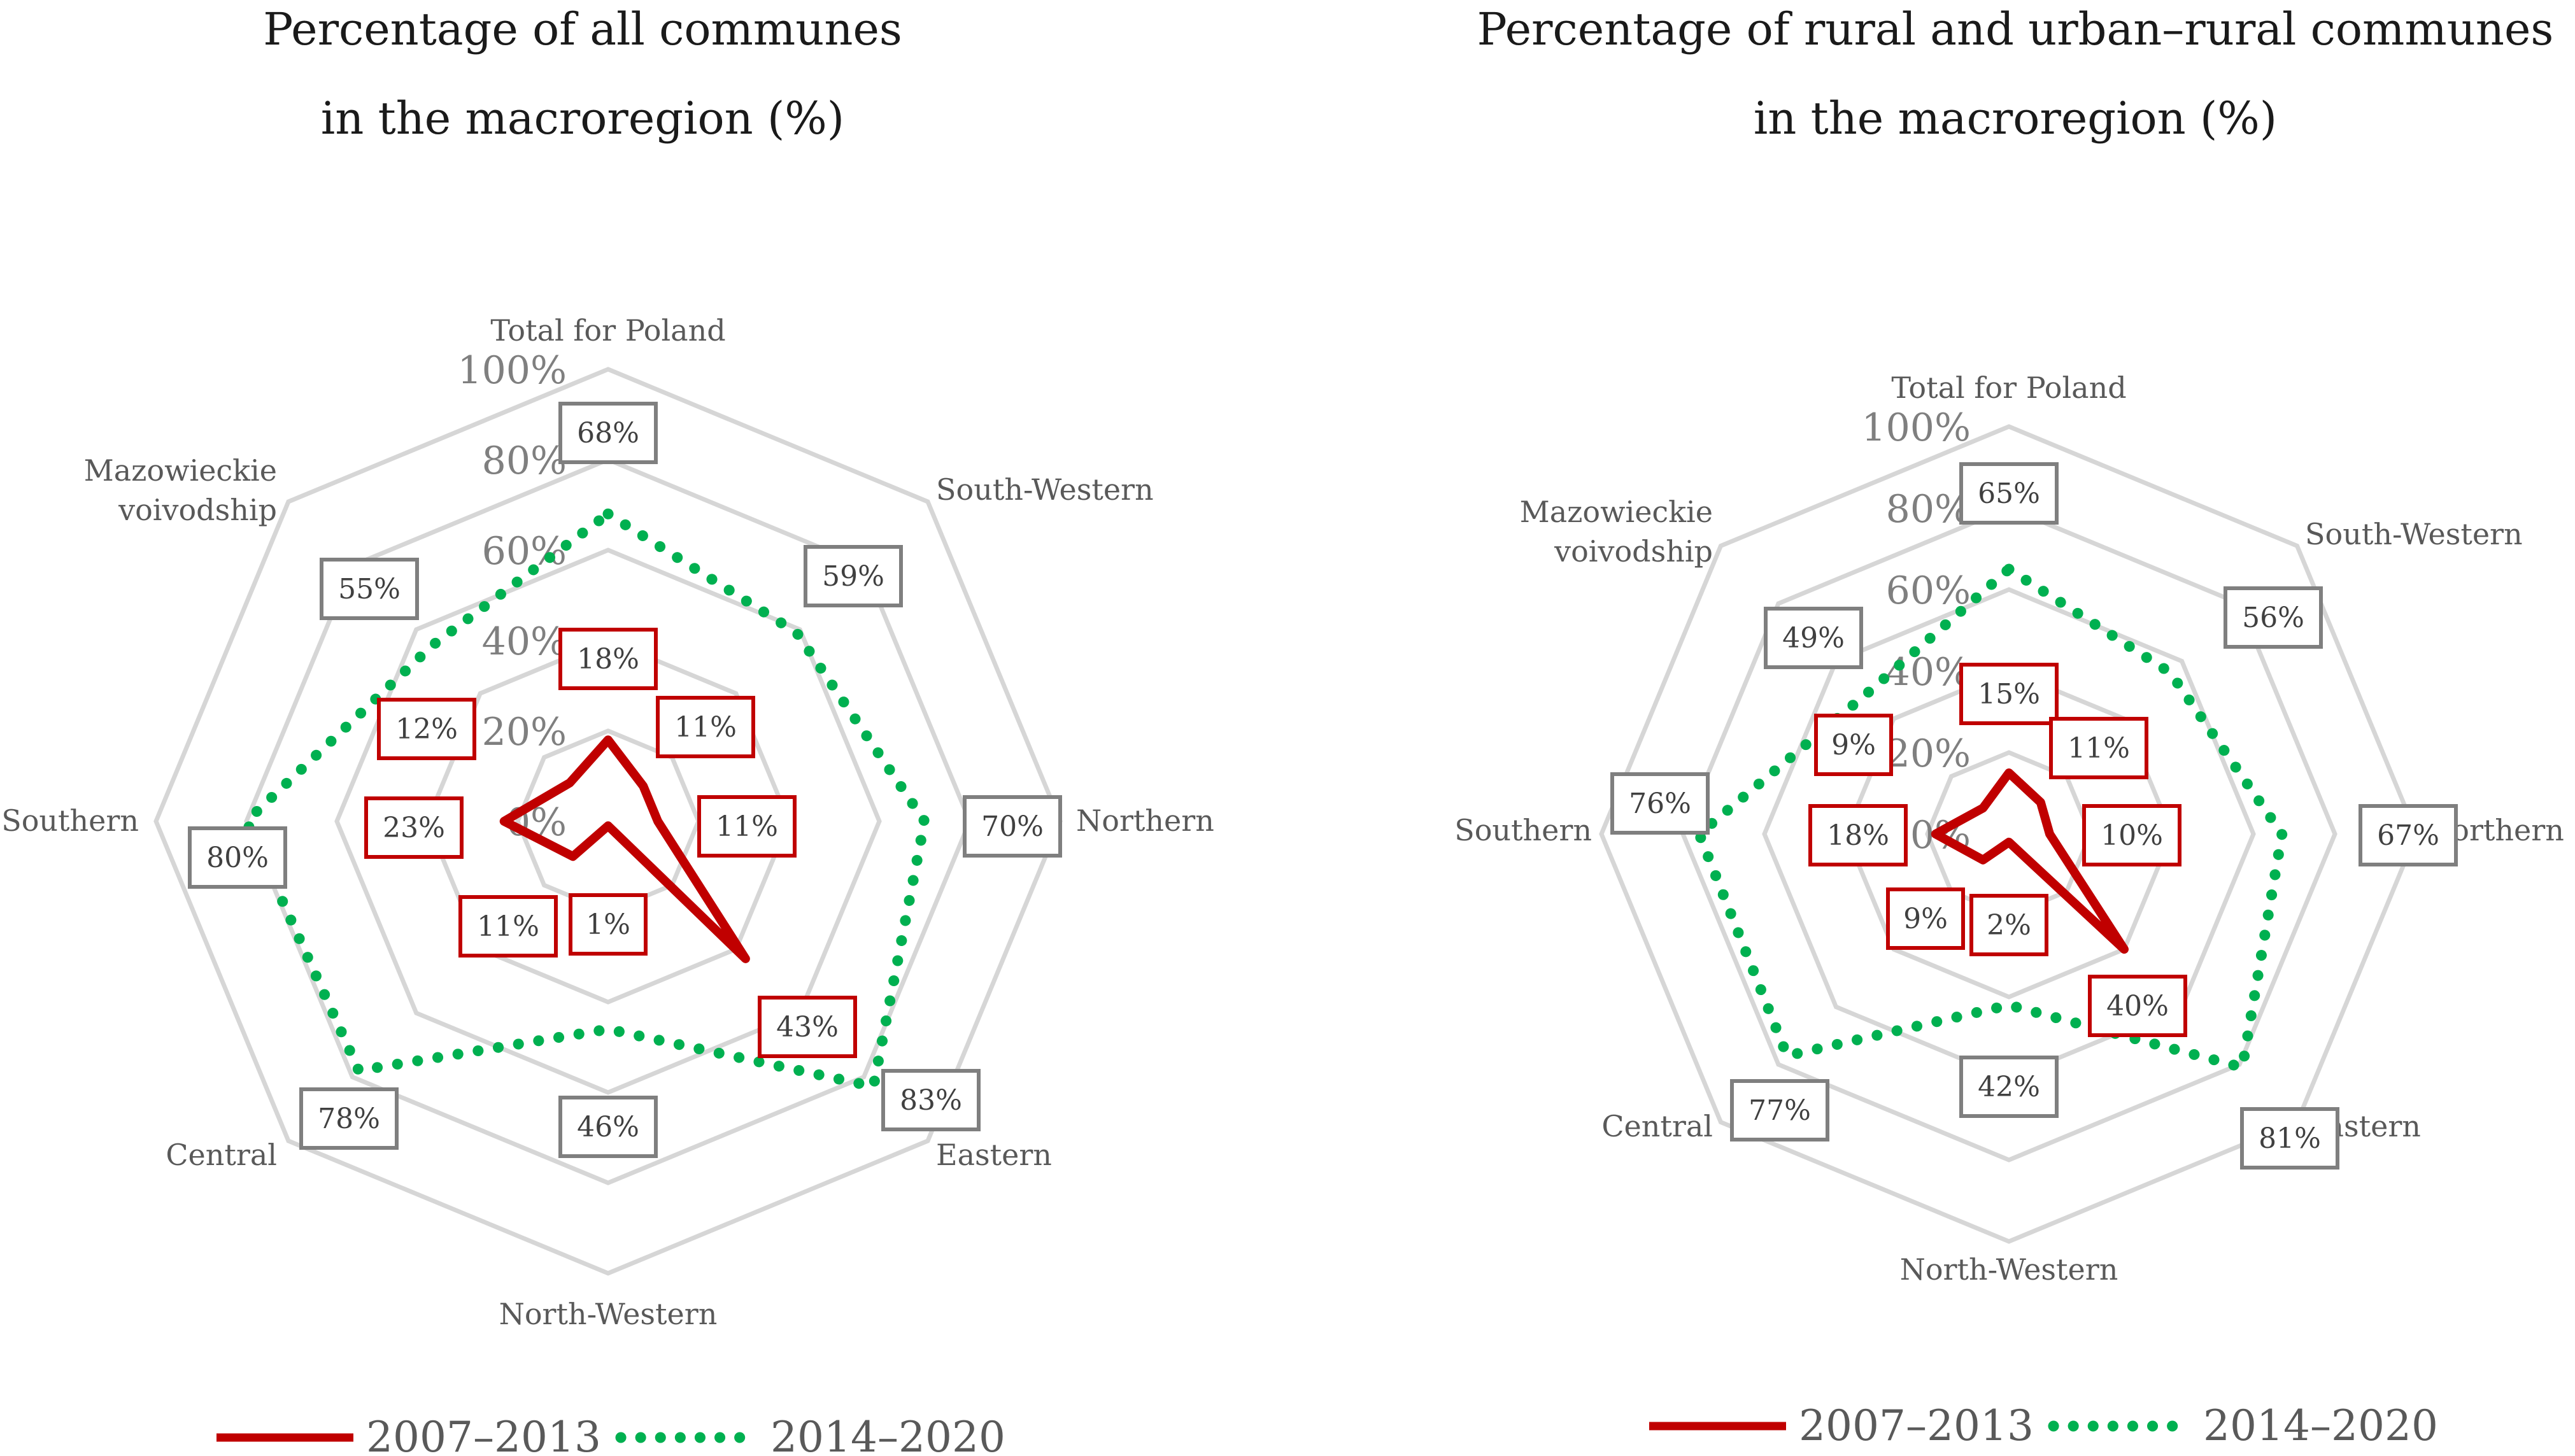 The image size is (2575, 1456). I want to click on series-2007-2013-data-label: 23%, so click(414, 828).